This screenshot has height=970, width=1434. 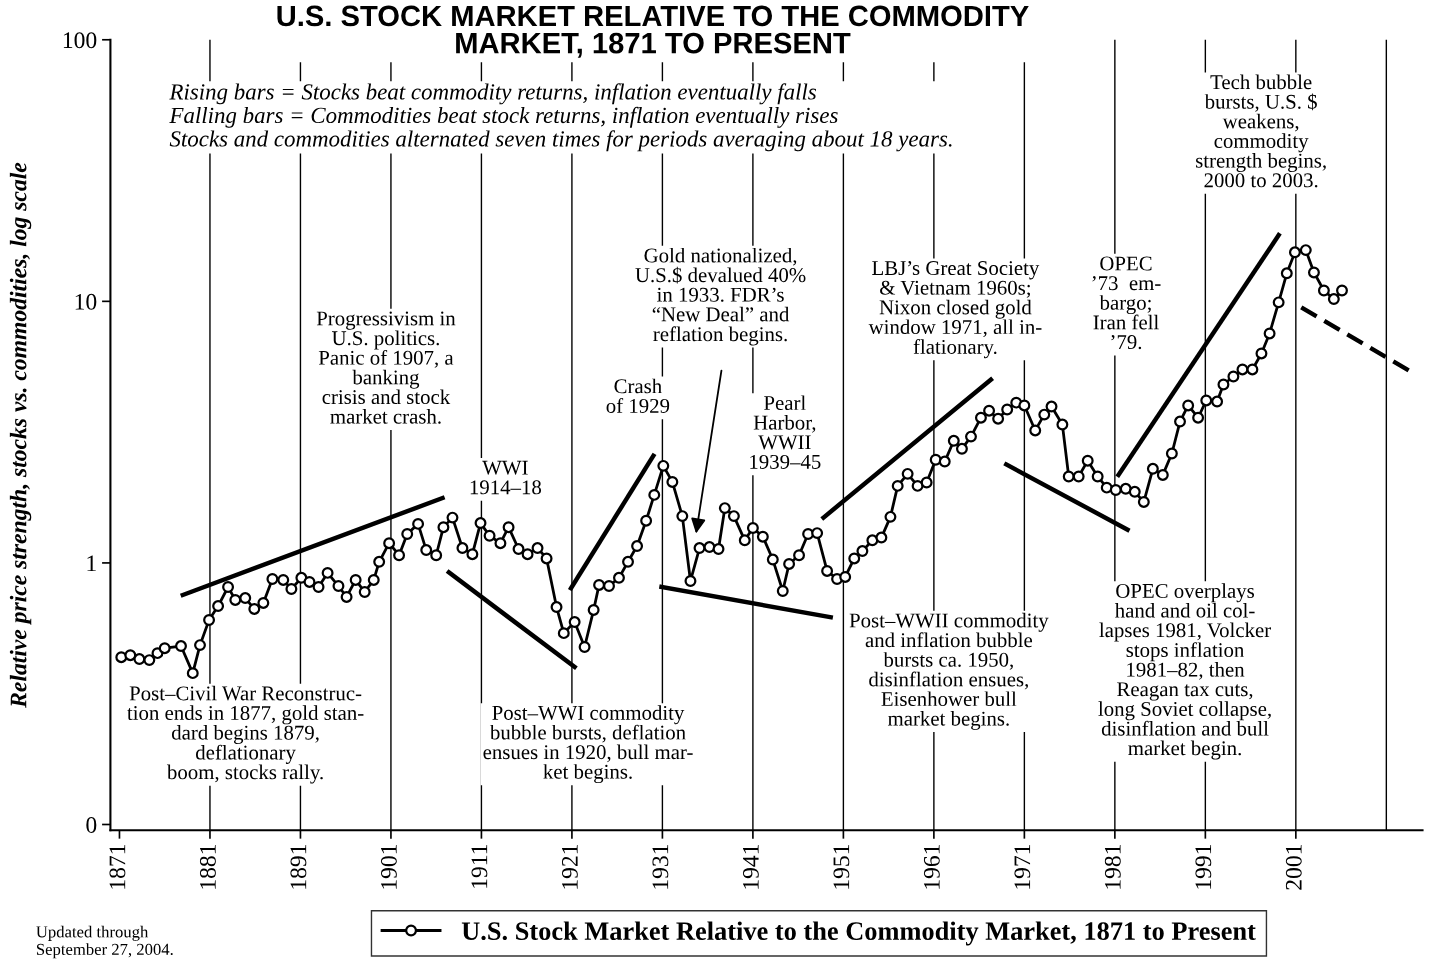 I want to click on x-tick-label: 1881, so click(x=207, y=866).